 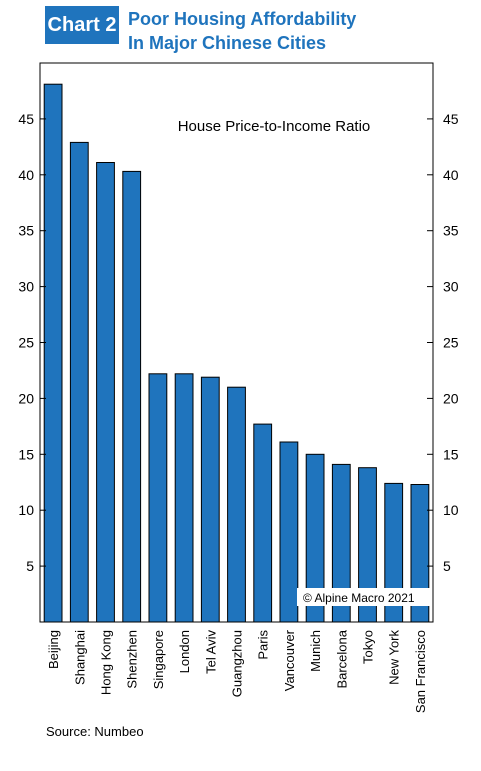 What do you see at coordinates (274, 126) in the screenshot?
I see `plot-title: House Price-to-Income Ratio` at bounding box center [274, 126].